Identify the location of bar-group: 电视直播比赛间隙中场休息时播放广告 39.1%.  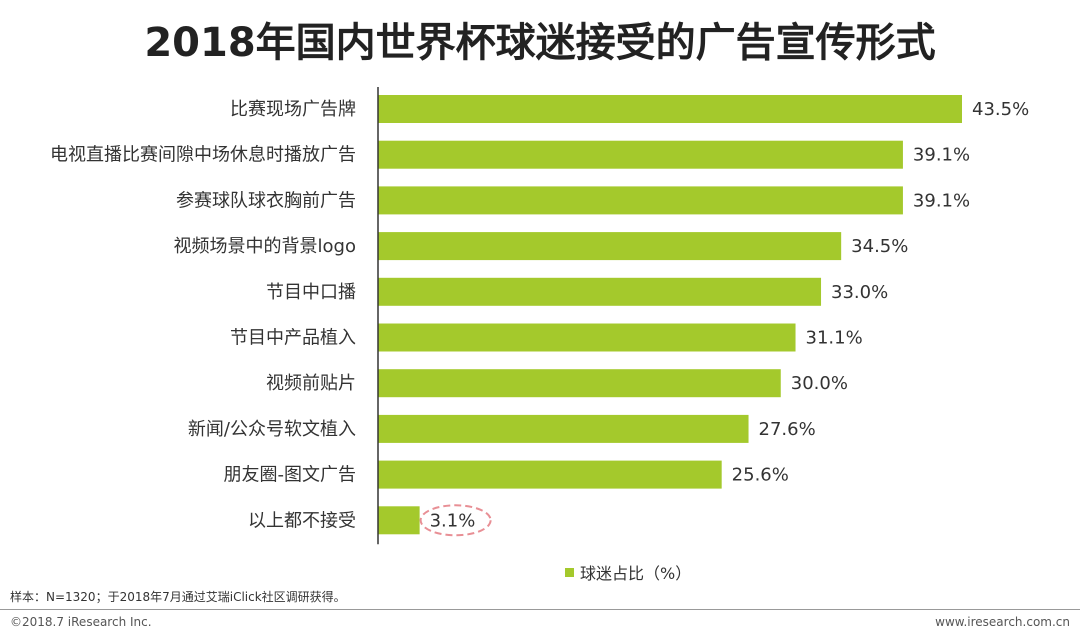
(510, 154).